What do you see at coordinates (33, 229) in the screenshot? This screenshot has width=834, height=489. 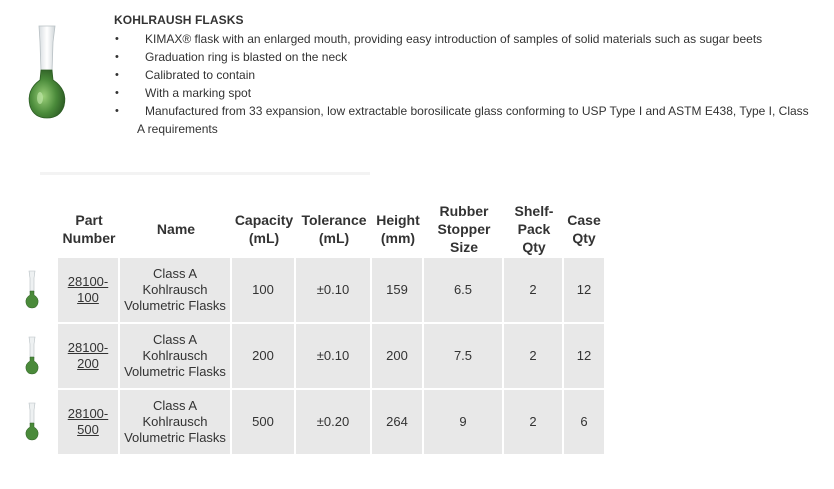 I see `header-image` at bounding box center [33, 229].